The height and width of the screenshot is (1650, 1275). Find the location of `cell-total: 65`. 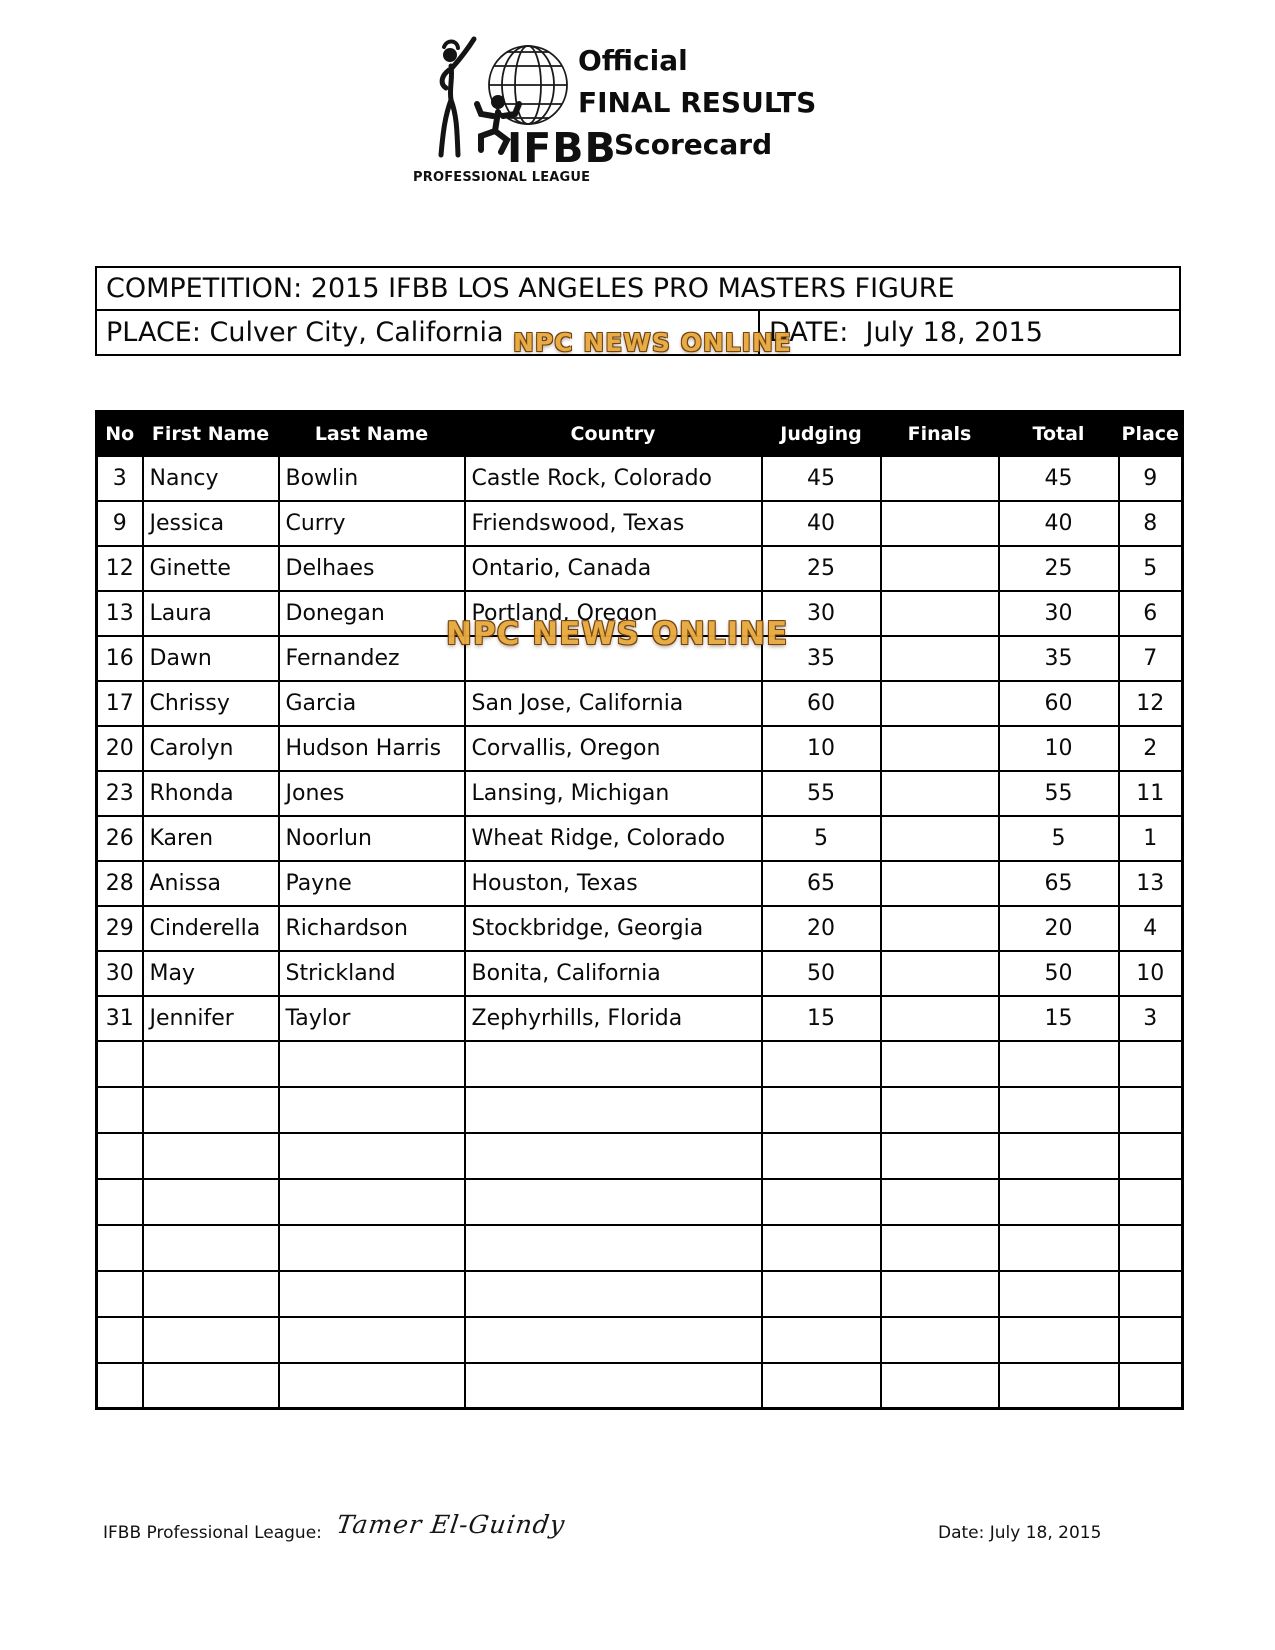

cell-total: 65 is located at coordinates (1058, 883).